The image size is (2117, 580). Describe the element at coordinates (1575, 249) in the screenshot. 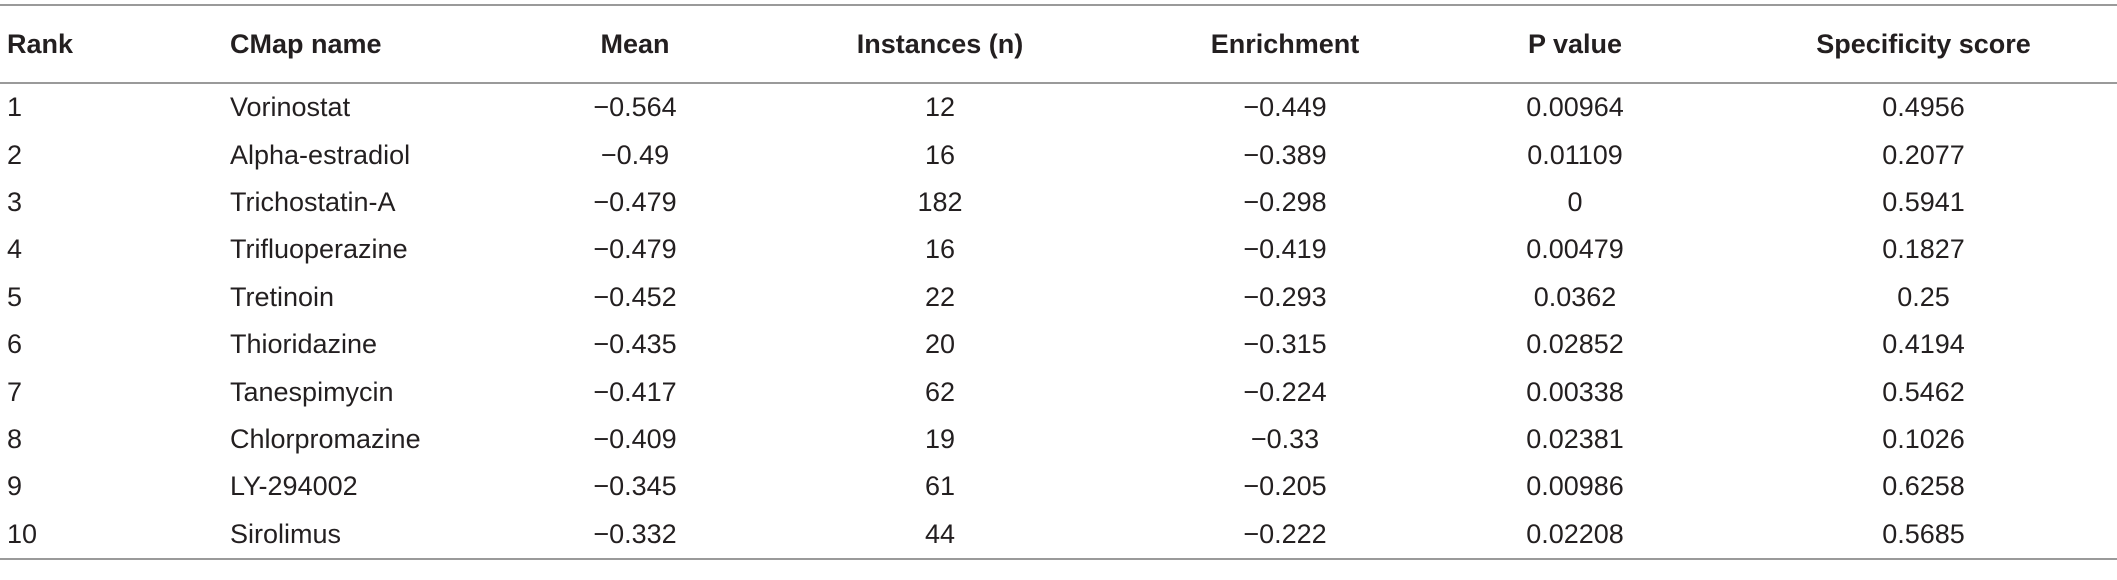

I see `cell-p-value: 0.00479` at that location.